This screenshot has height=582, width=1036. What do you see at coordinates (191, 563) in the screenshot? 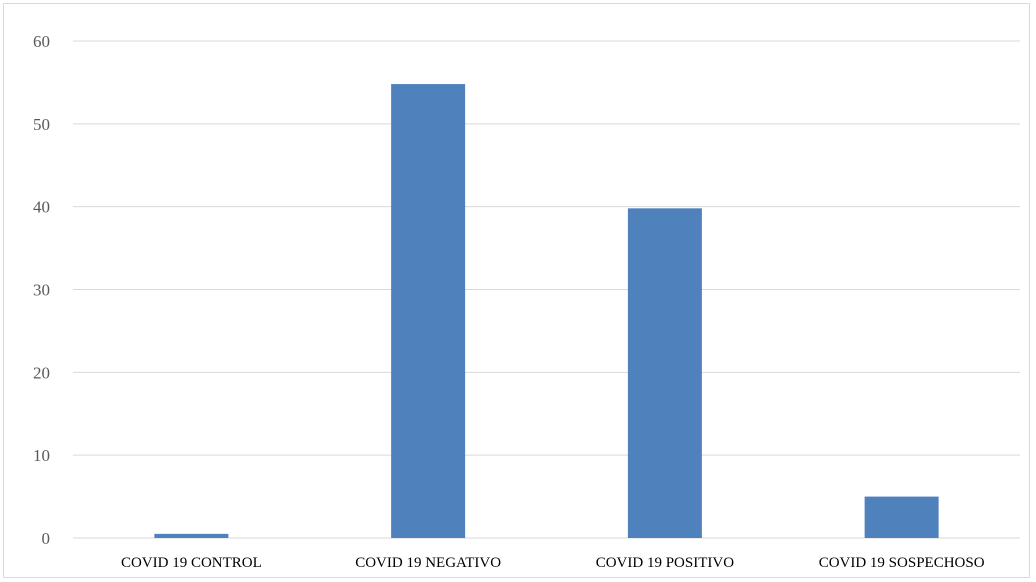
I see `x-category-label: COVID 19 CONTROL` at bounding box center [191, 563].